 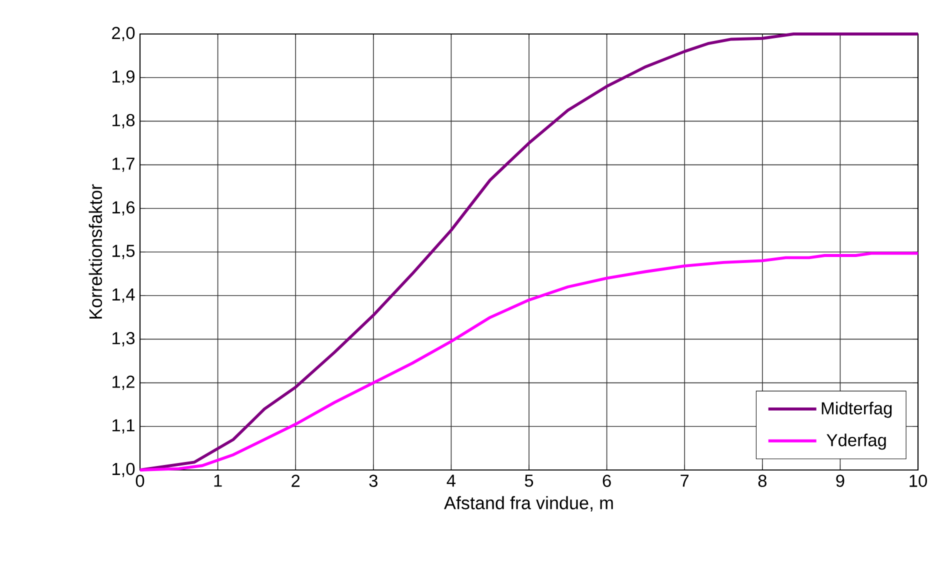 I want to click on y-tick-label: 1,1, so click(x=123, y=426).